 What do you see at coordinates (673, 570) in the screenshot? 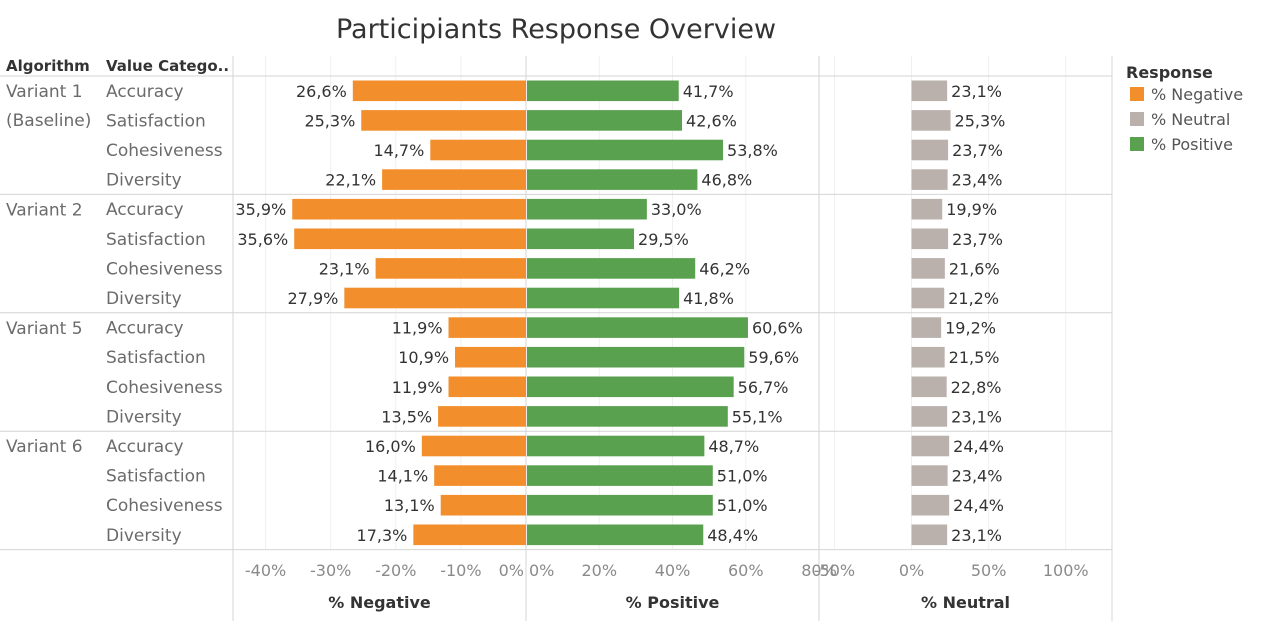
I see `tick-label-positive-2: 40%` at bounding box center [673, 570].